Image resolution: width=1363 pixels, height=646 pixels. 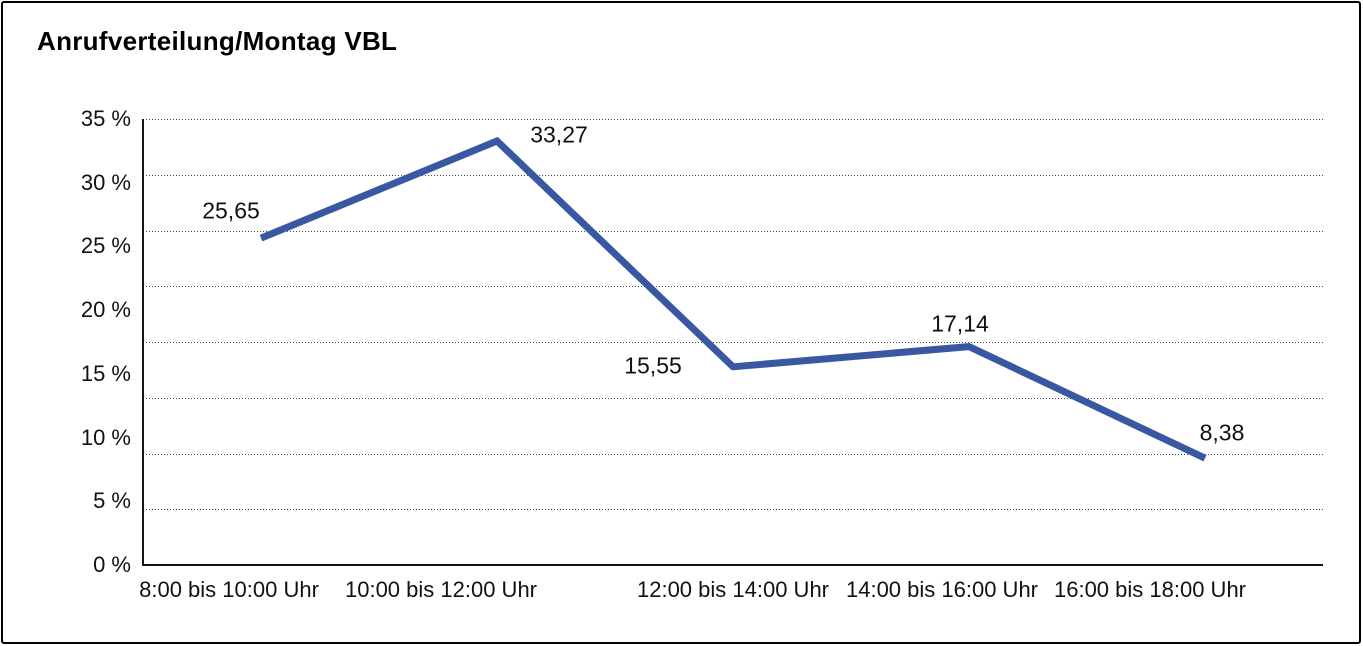 I want to click on data-point-label: 8,38, so click(x=1222, y=432).